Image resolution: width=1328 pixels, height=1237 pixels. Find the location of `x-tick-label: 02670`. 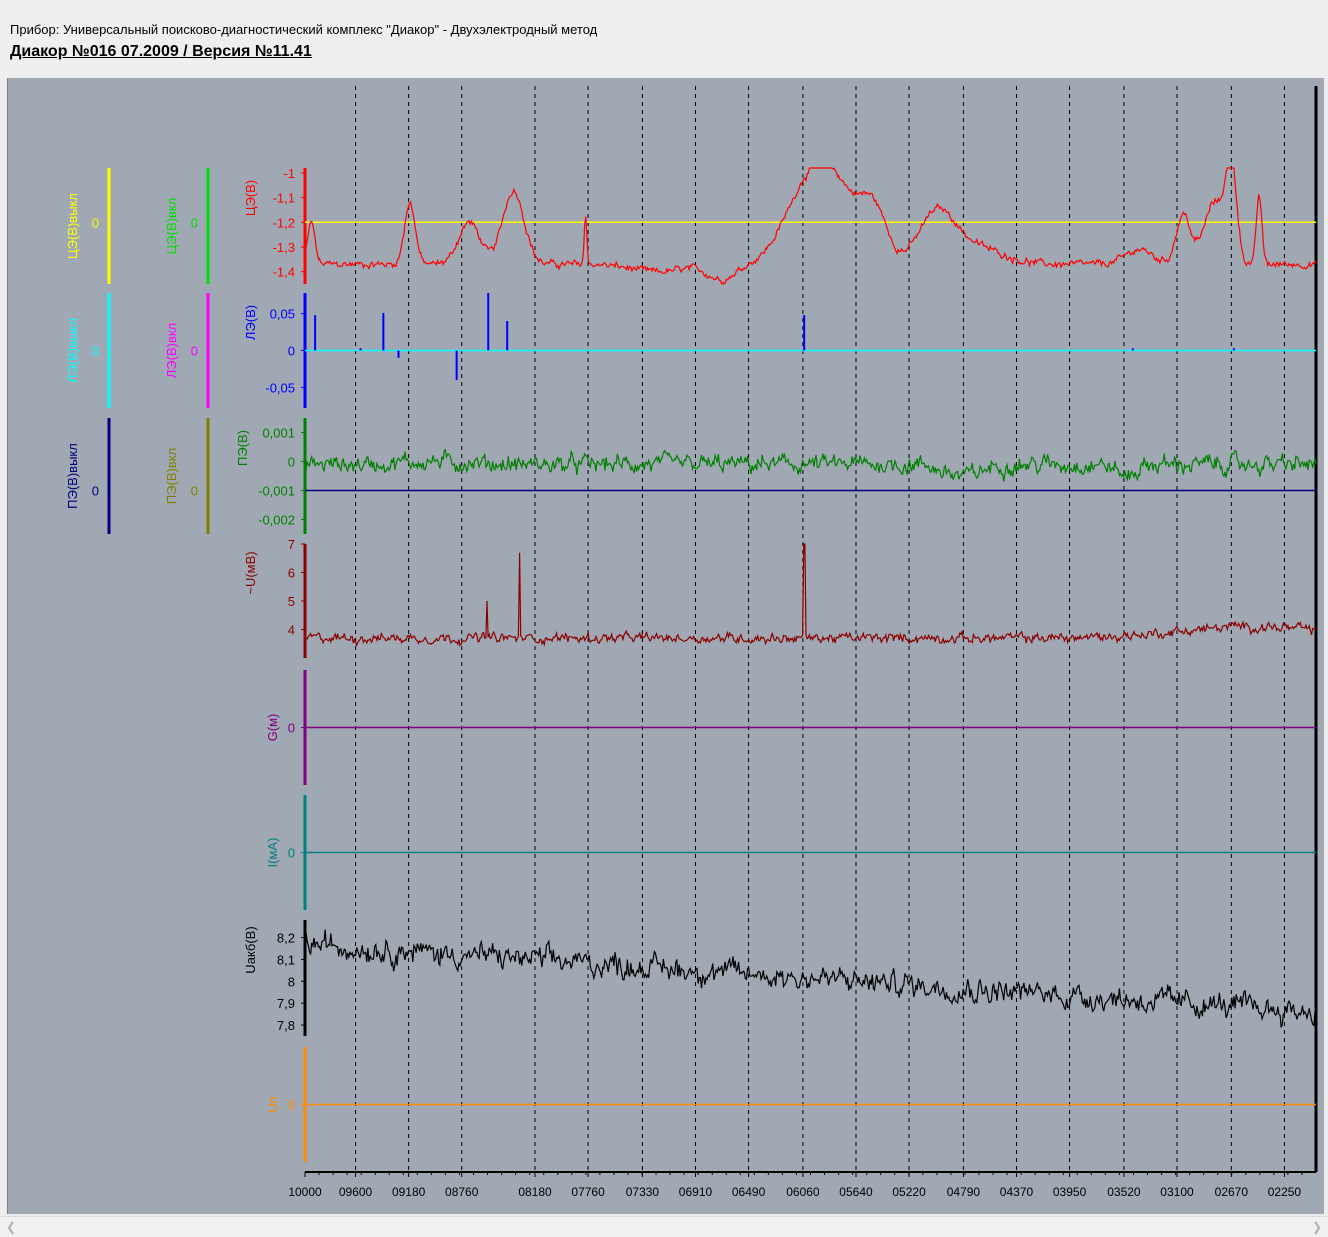

x-tick-label: 02670 is located at coordinates (1232, 1192).